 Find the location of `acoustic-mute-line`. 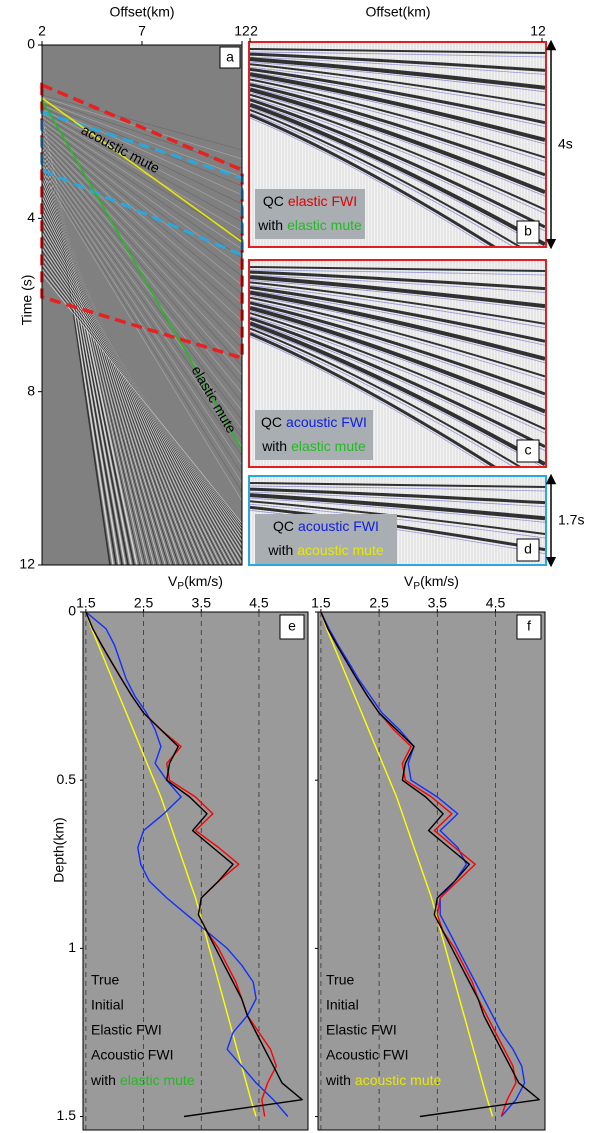

acoustic-mute-line is located at coordinates (142, 170).